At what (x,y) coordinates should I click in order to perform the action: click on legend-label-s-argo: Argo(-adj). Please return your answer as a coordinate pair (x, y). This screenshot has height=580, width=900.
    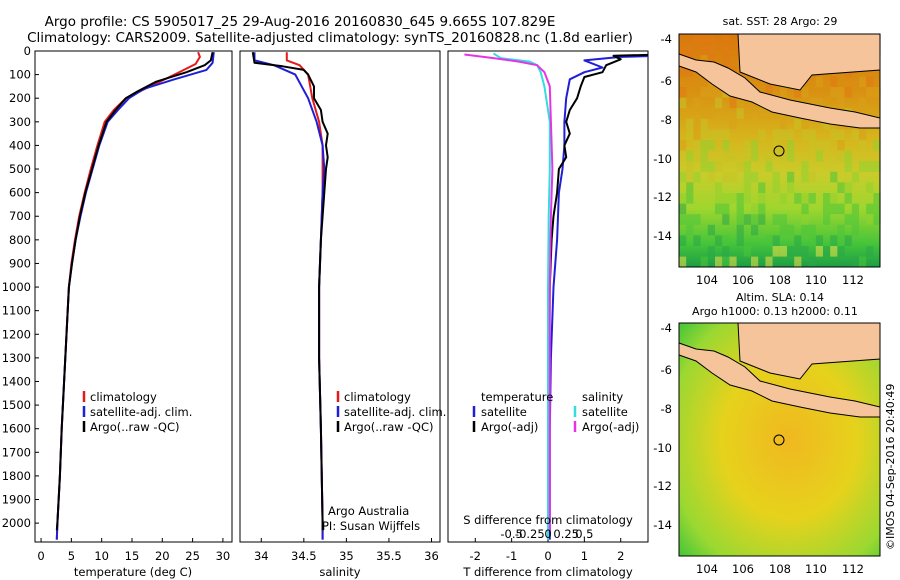
    Looking at the image, I should click on (610, 427).